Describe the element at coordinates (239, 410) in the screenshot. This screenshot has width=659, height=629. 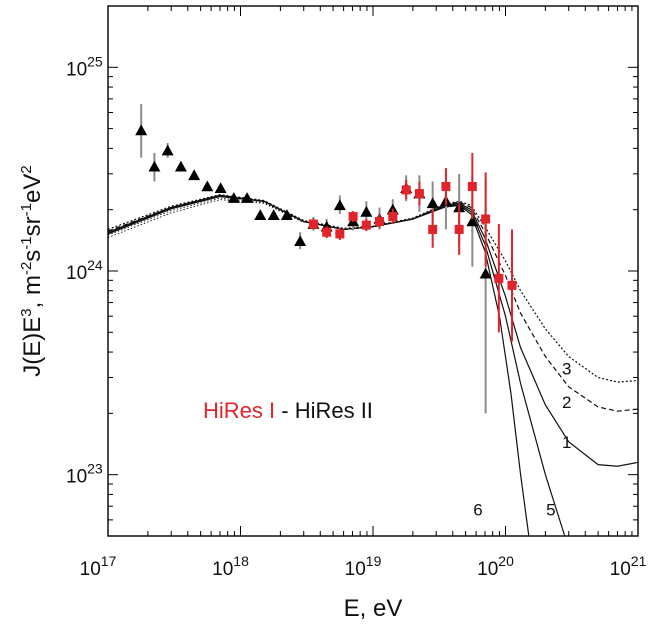
I see `legend-hires1: HiRes I` at that location.